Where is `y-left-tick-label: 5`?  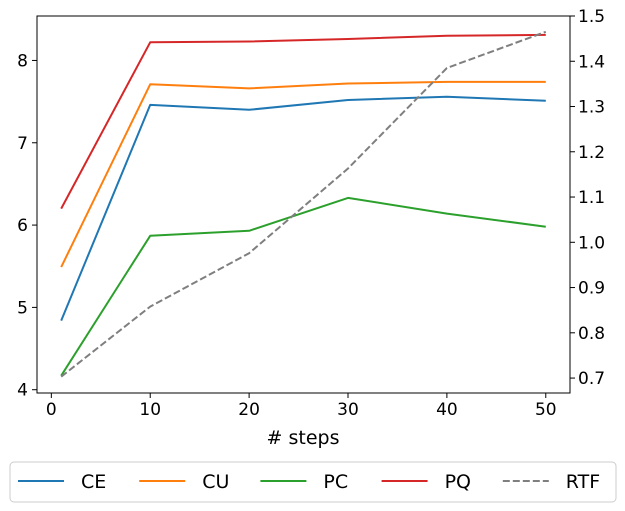
y-left-tick-label: 5 is located at coordinates (22, 308).